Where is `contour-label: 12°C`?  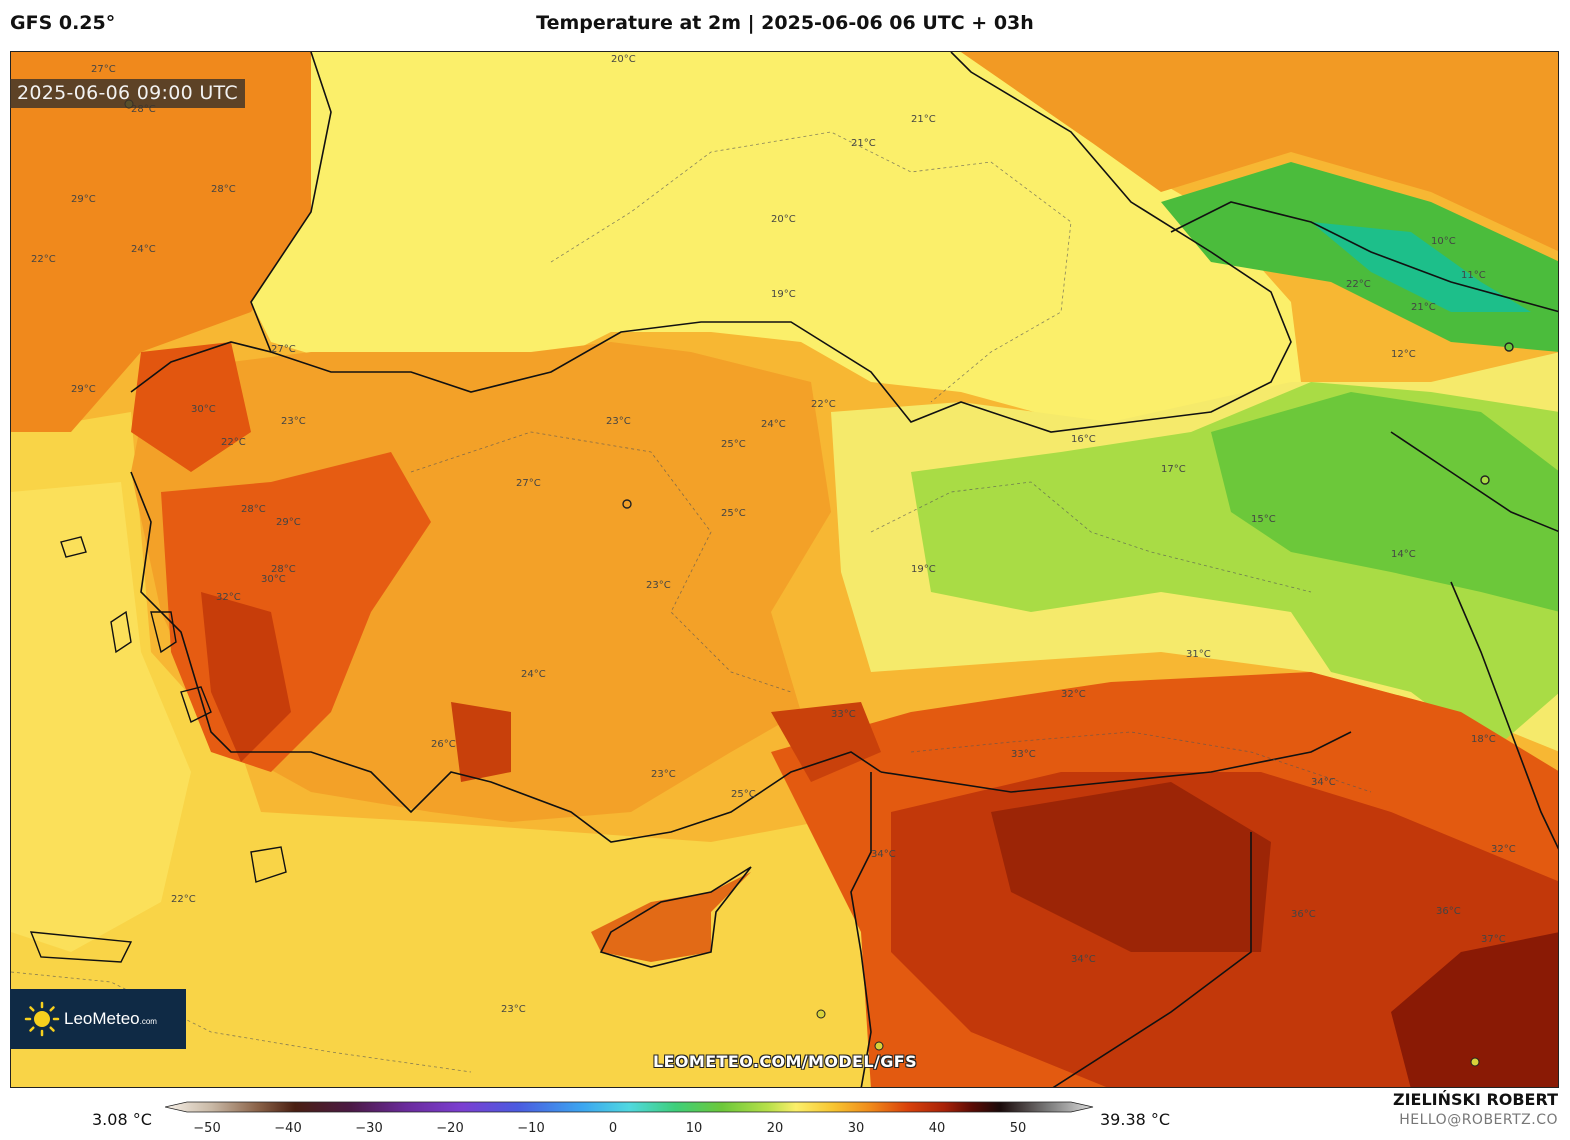 contour-label: 12°C is located at coordinates (1403, 354).